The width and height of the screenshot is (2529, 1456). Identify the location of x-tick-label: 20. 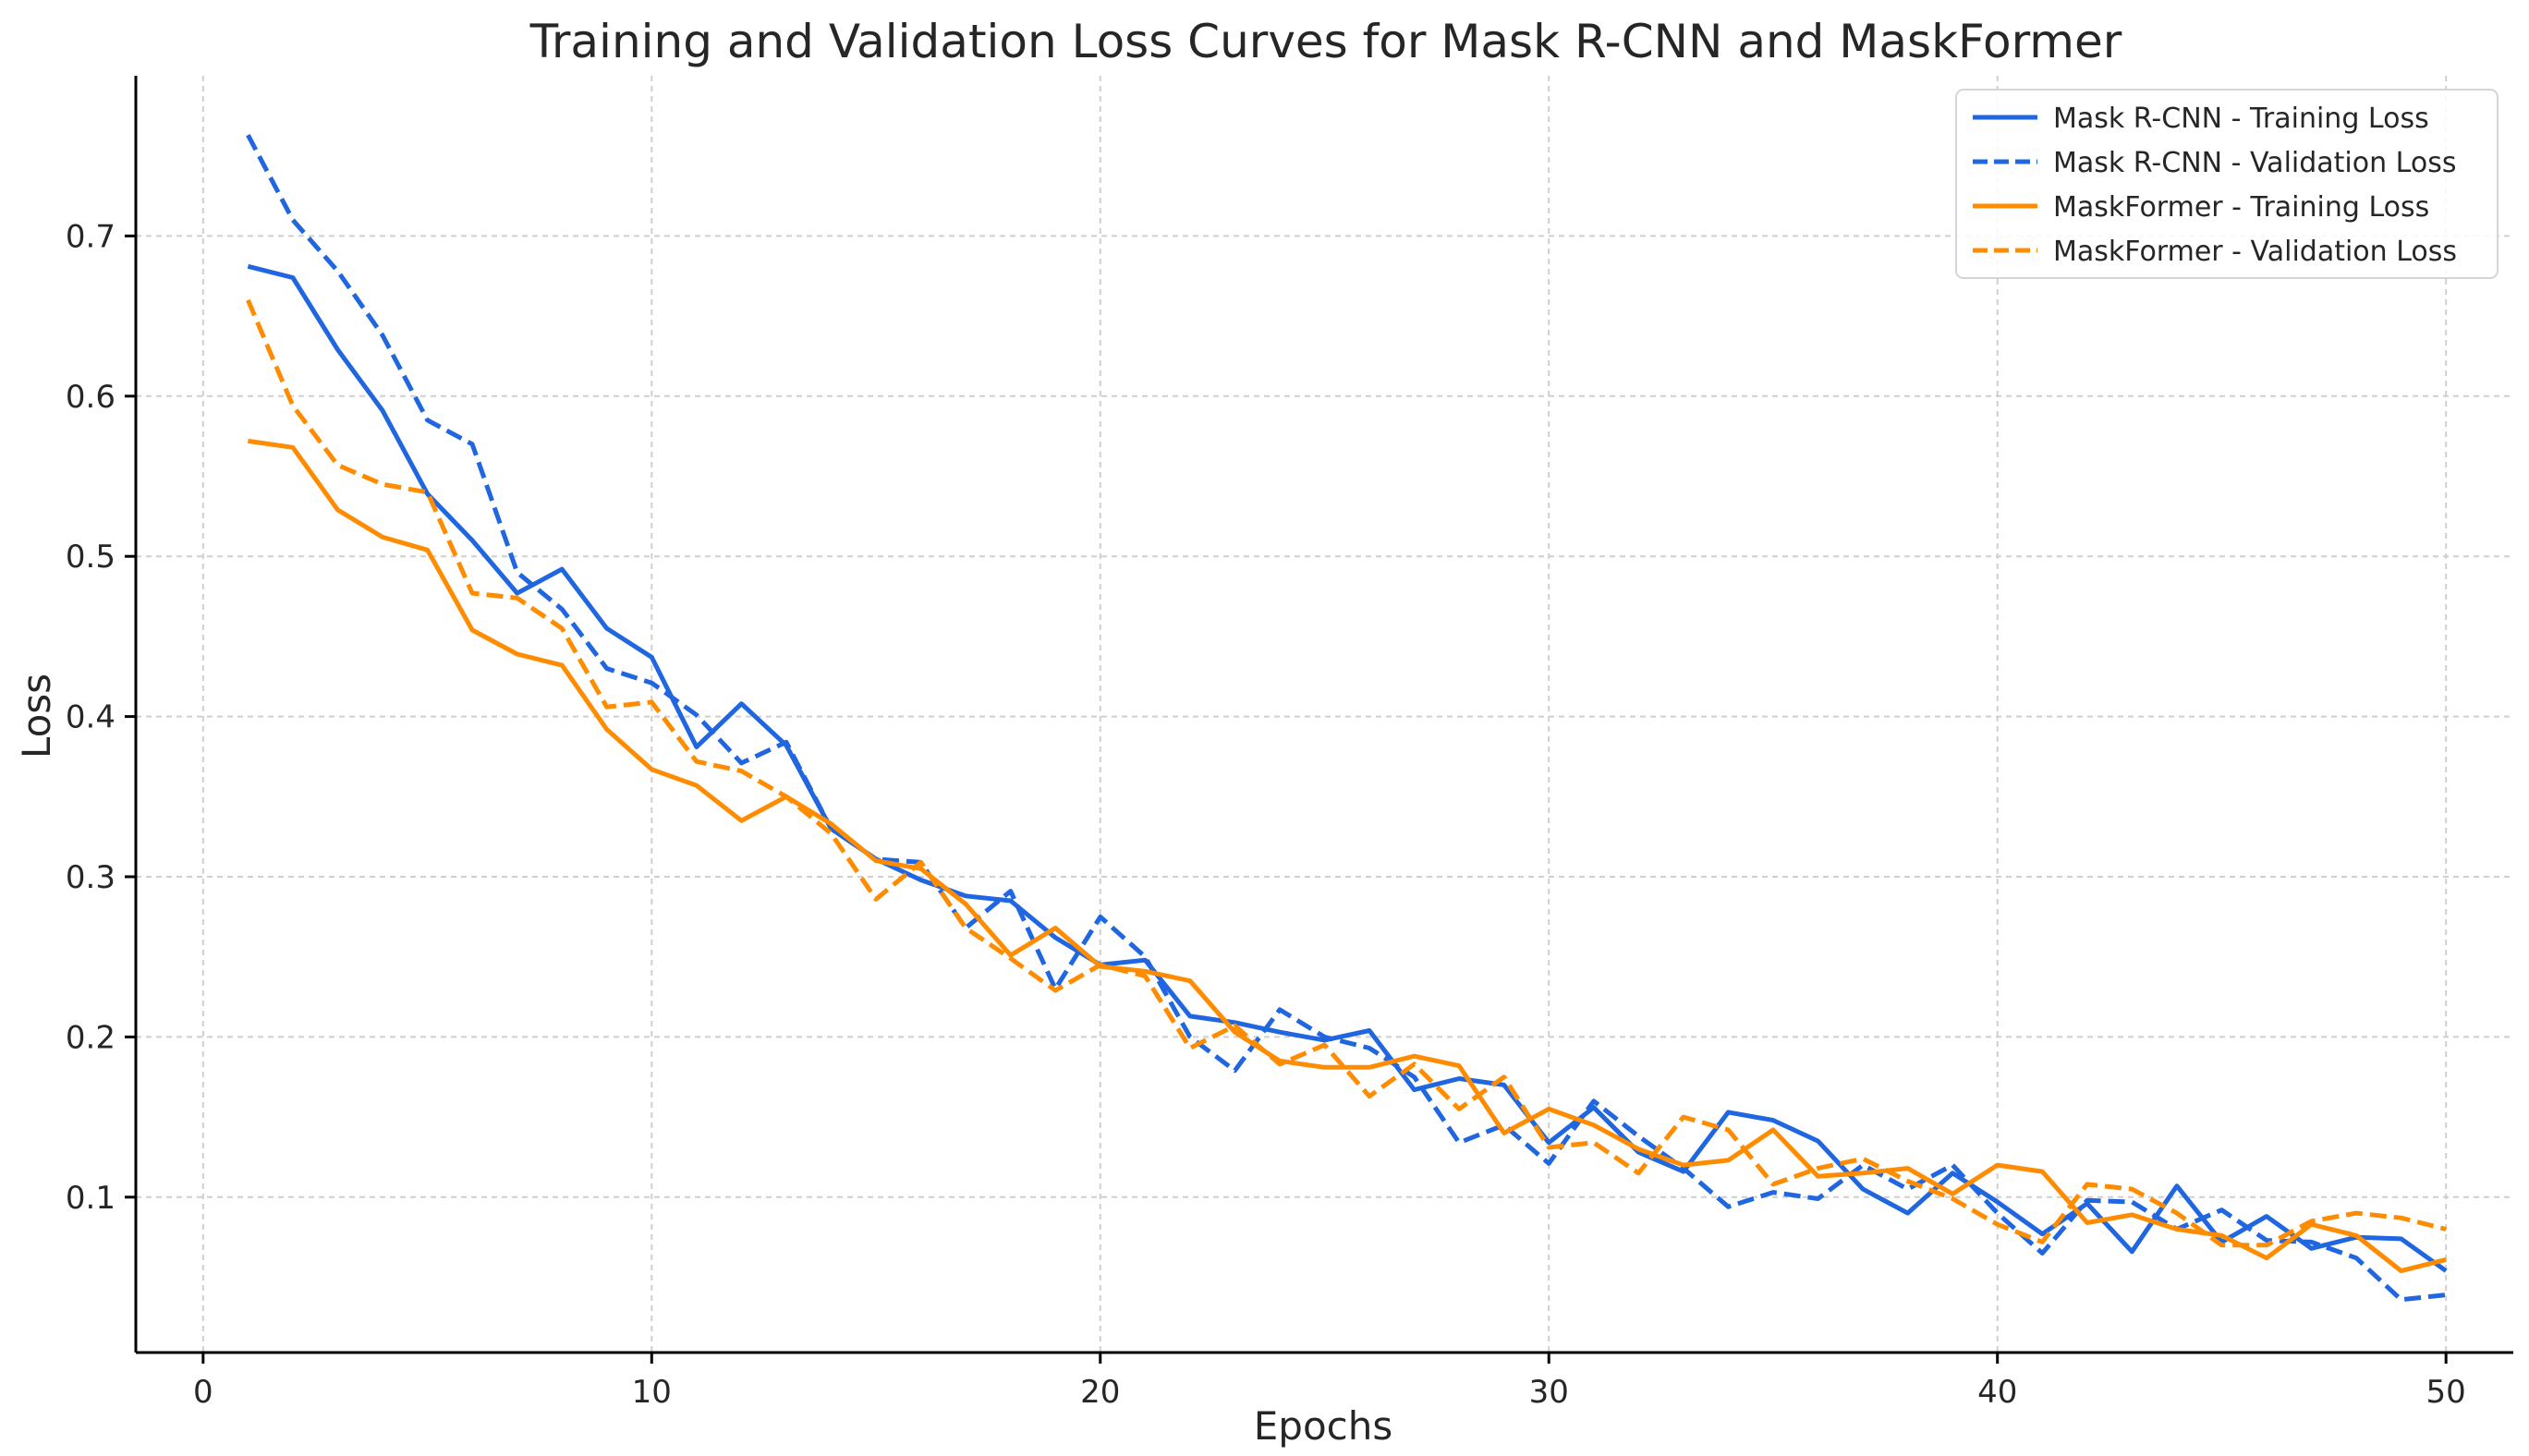
(1100, 1392).